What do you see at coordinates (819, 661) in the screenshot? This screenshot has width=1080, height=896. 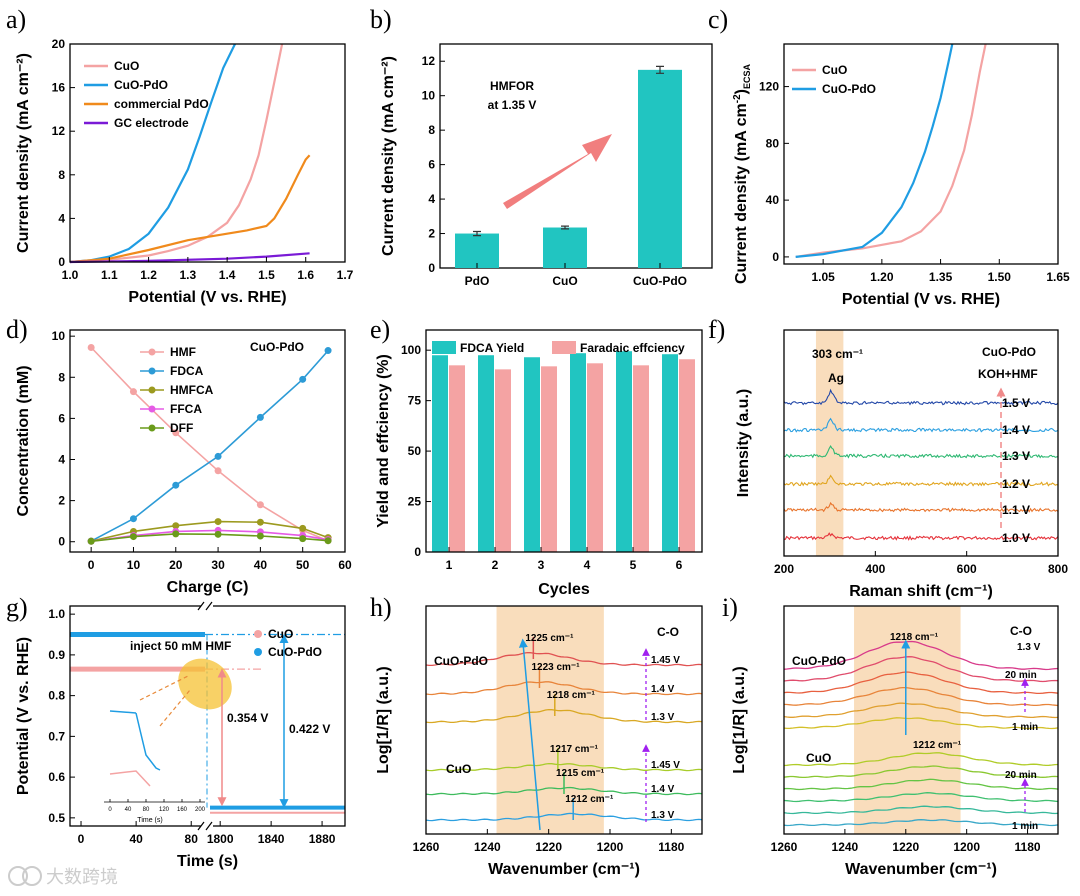 I see `group-label-i-0: CuO-PdO` at bounding box center [819, 661].